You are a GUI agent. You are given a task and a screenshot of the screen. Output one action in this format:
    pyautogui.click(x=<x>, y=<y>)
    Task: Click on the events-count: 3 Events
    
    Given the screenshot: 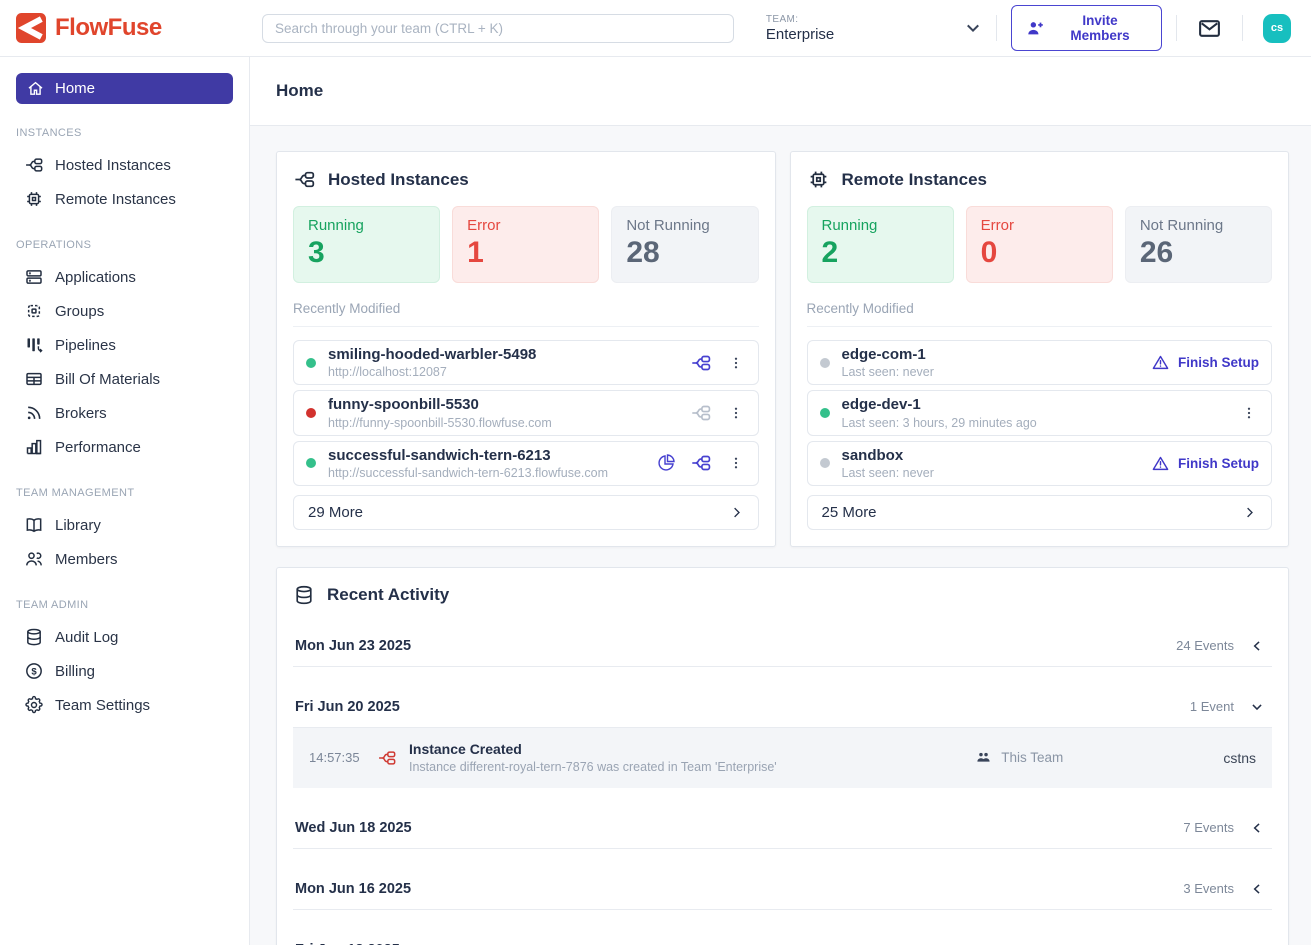 What is the action you would take?
    pyautogui.click(x=1208, y=889)
    